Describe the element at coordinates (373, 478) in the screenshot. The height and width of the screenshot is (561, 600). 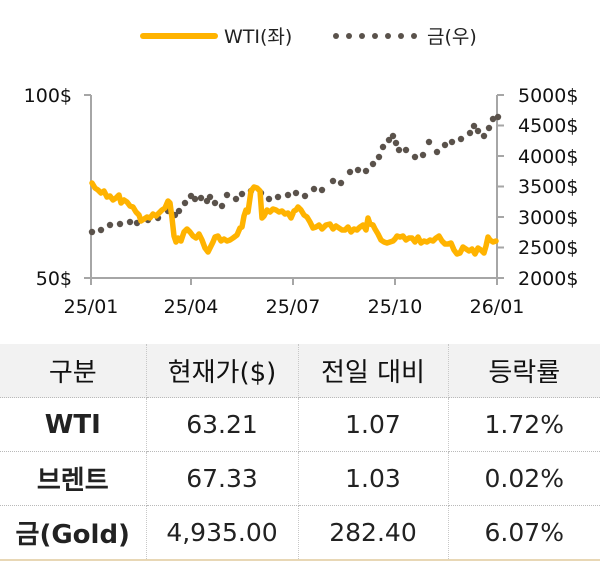
I see `row-change: 1.03` at that location.